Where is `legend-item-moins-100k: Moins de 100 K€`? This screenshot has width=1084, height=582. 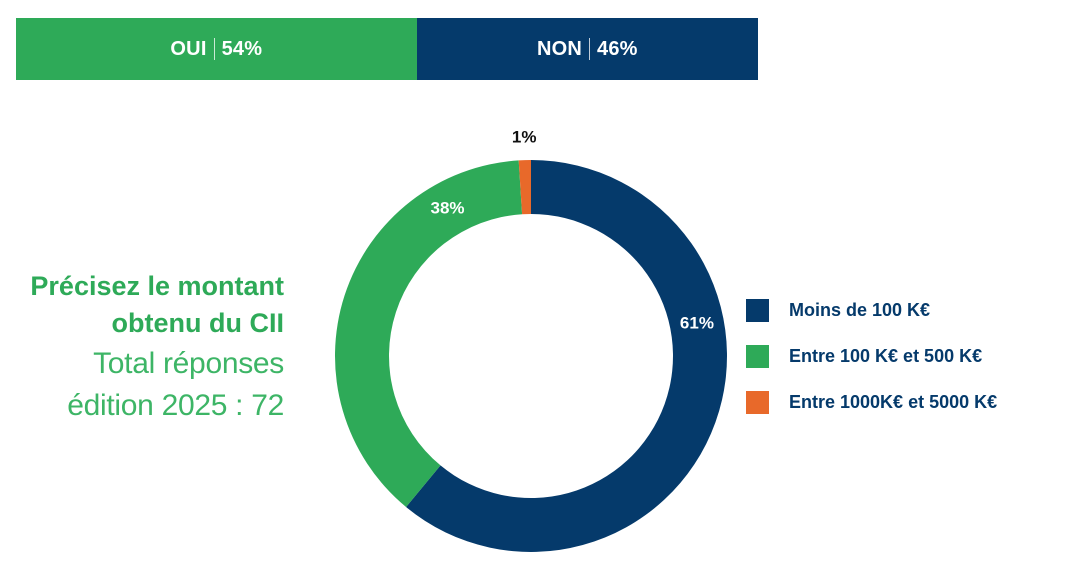
legend-item-moins-100k: Moins de 100 K€ is located at coordinates (871, 310).